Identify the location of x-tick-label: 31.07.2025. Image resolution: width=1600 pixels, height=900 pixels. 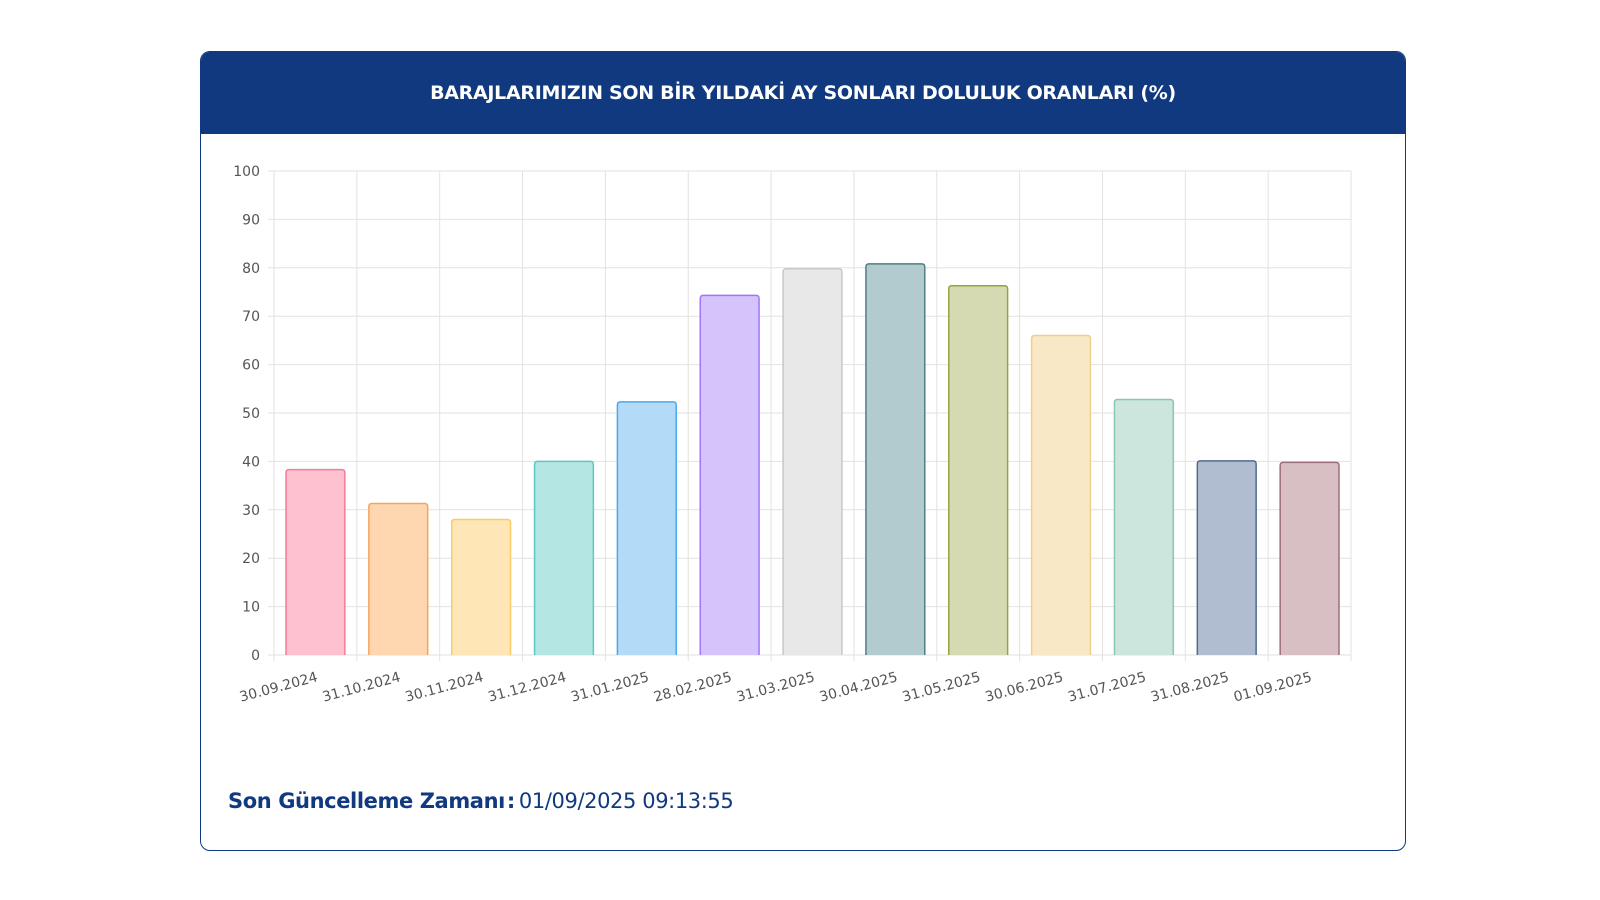
(1107, 687).